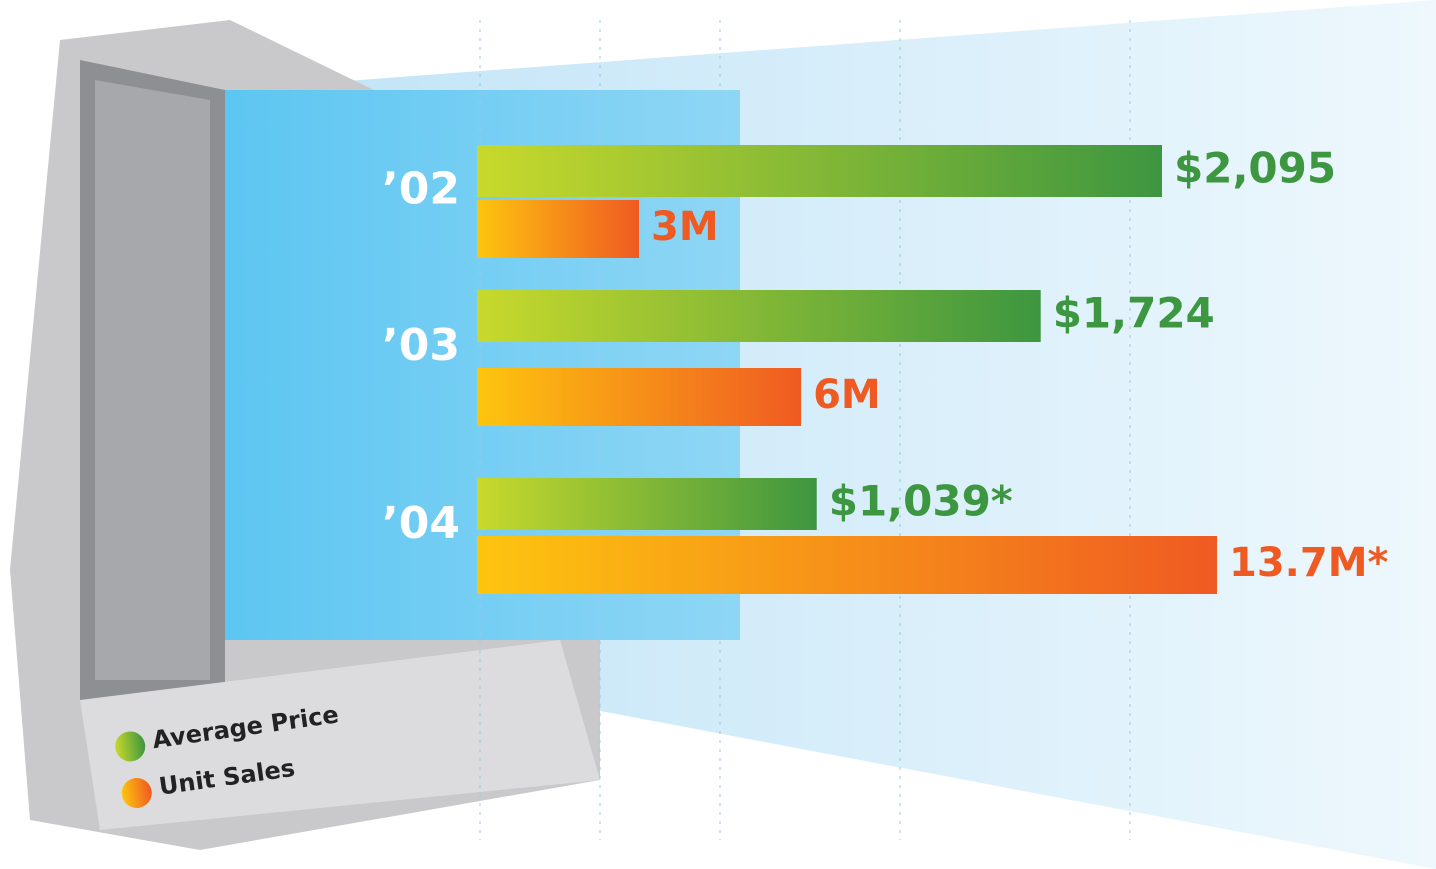 The width and height of the screenshot is (1436, 869). I want to click on value-label: $2,095, so click(1255, 168).